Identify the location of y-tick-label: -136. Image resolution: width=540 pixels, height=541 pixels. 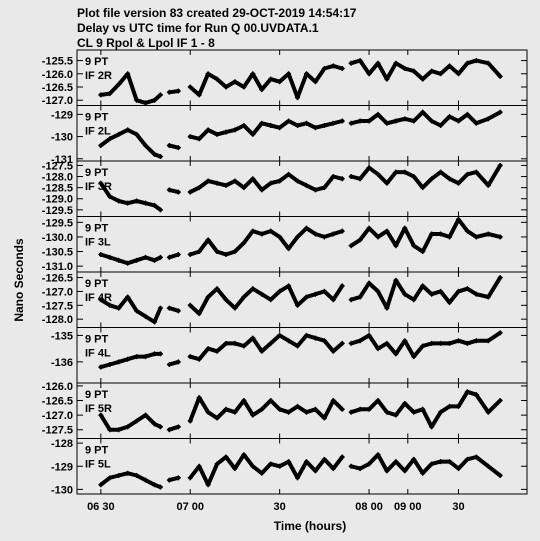
(62, 363).